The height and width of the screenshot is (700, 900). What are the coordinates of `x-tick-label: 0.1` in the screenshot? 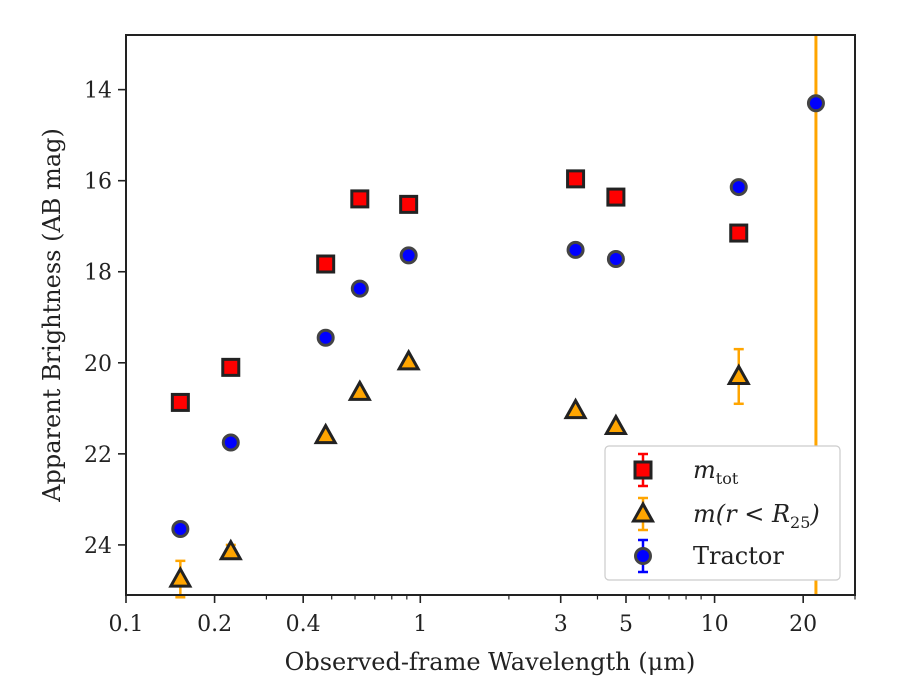 It's located at (126, 624).